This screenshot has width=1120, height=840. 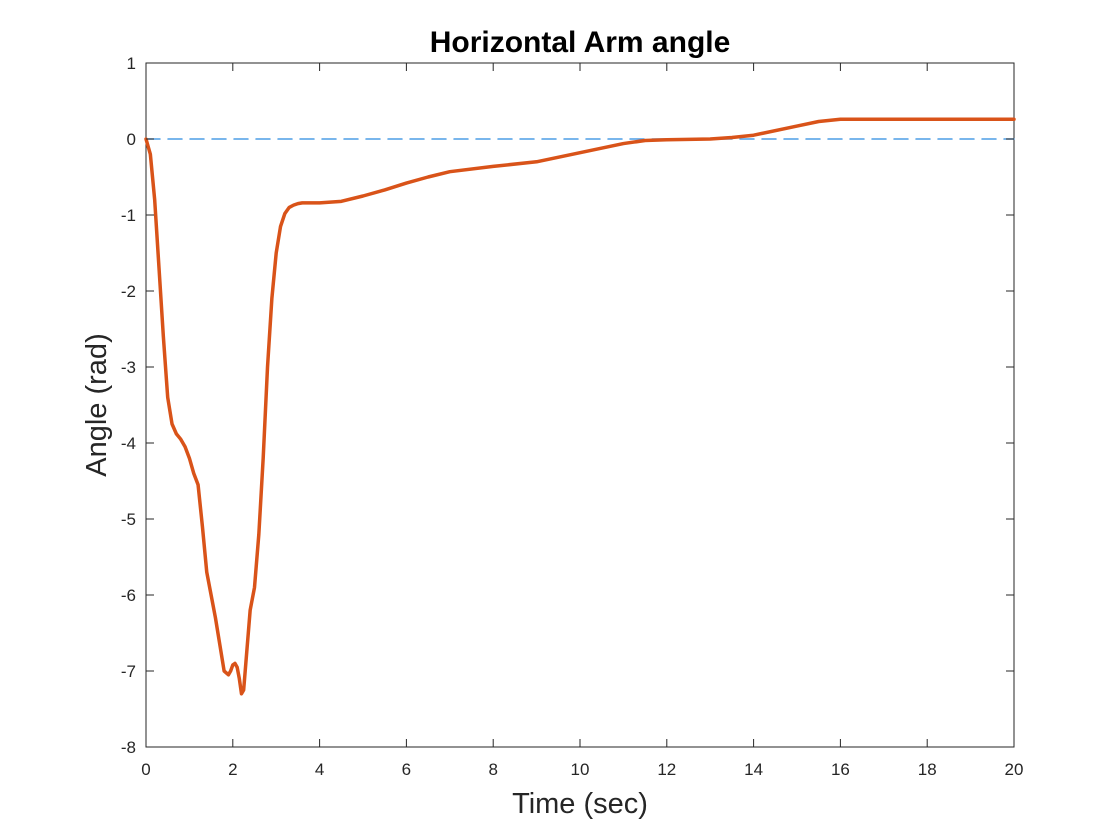 What do you see at coordinates (128, 747) in the screenshot?
I see `y-tick-label: -8` at bounding box center [128, 747].